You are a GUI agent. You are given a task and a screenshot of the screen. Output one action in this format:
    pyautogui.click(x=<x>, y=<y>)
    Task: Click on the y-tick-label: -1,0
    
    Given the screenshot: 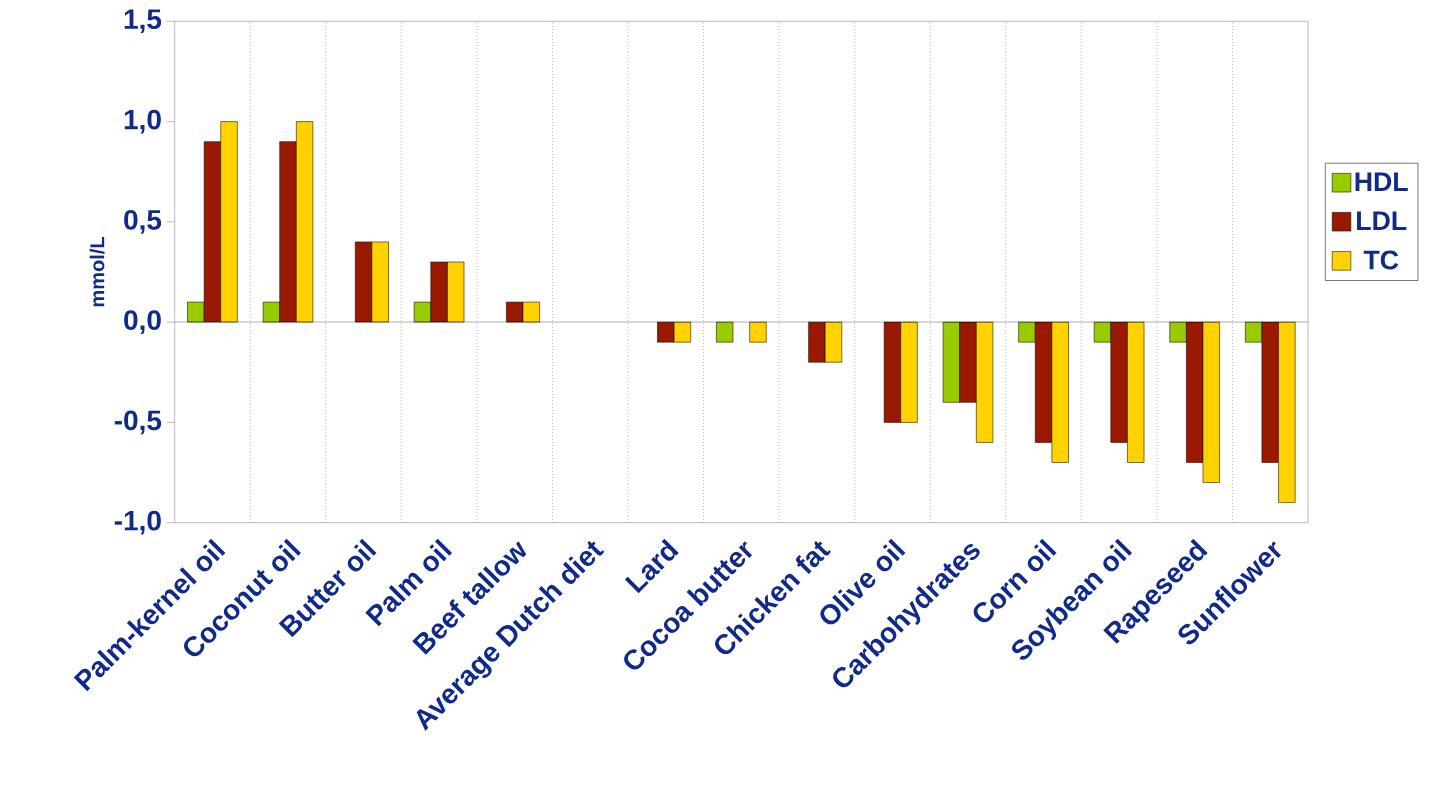 What is the action you would take?
    pyautogui.click(x=137, y=522)
    